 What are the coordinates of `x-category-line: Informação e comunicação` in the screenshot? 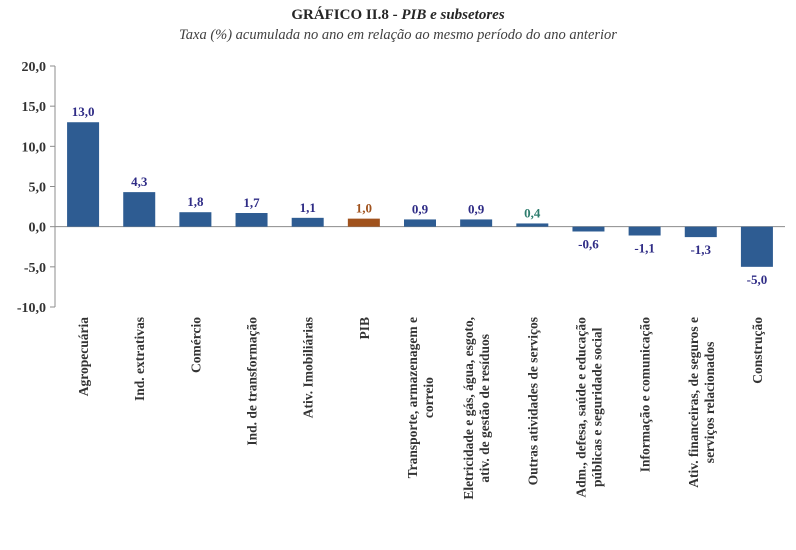 It's located at (645, 394).